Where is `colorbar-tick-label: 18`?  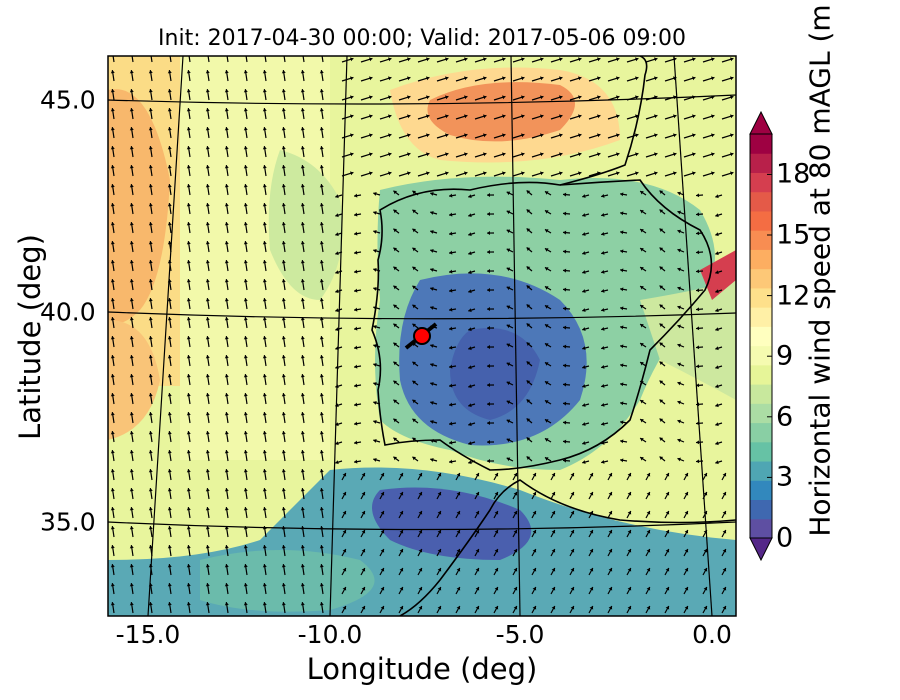
colorbar-tick-label: 18 is located at coordinates (793, 174).